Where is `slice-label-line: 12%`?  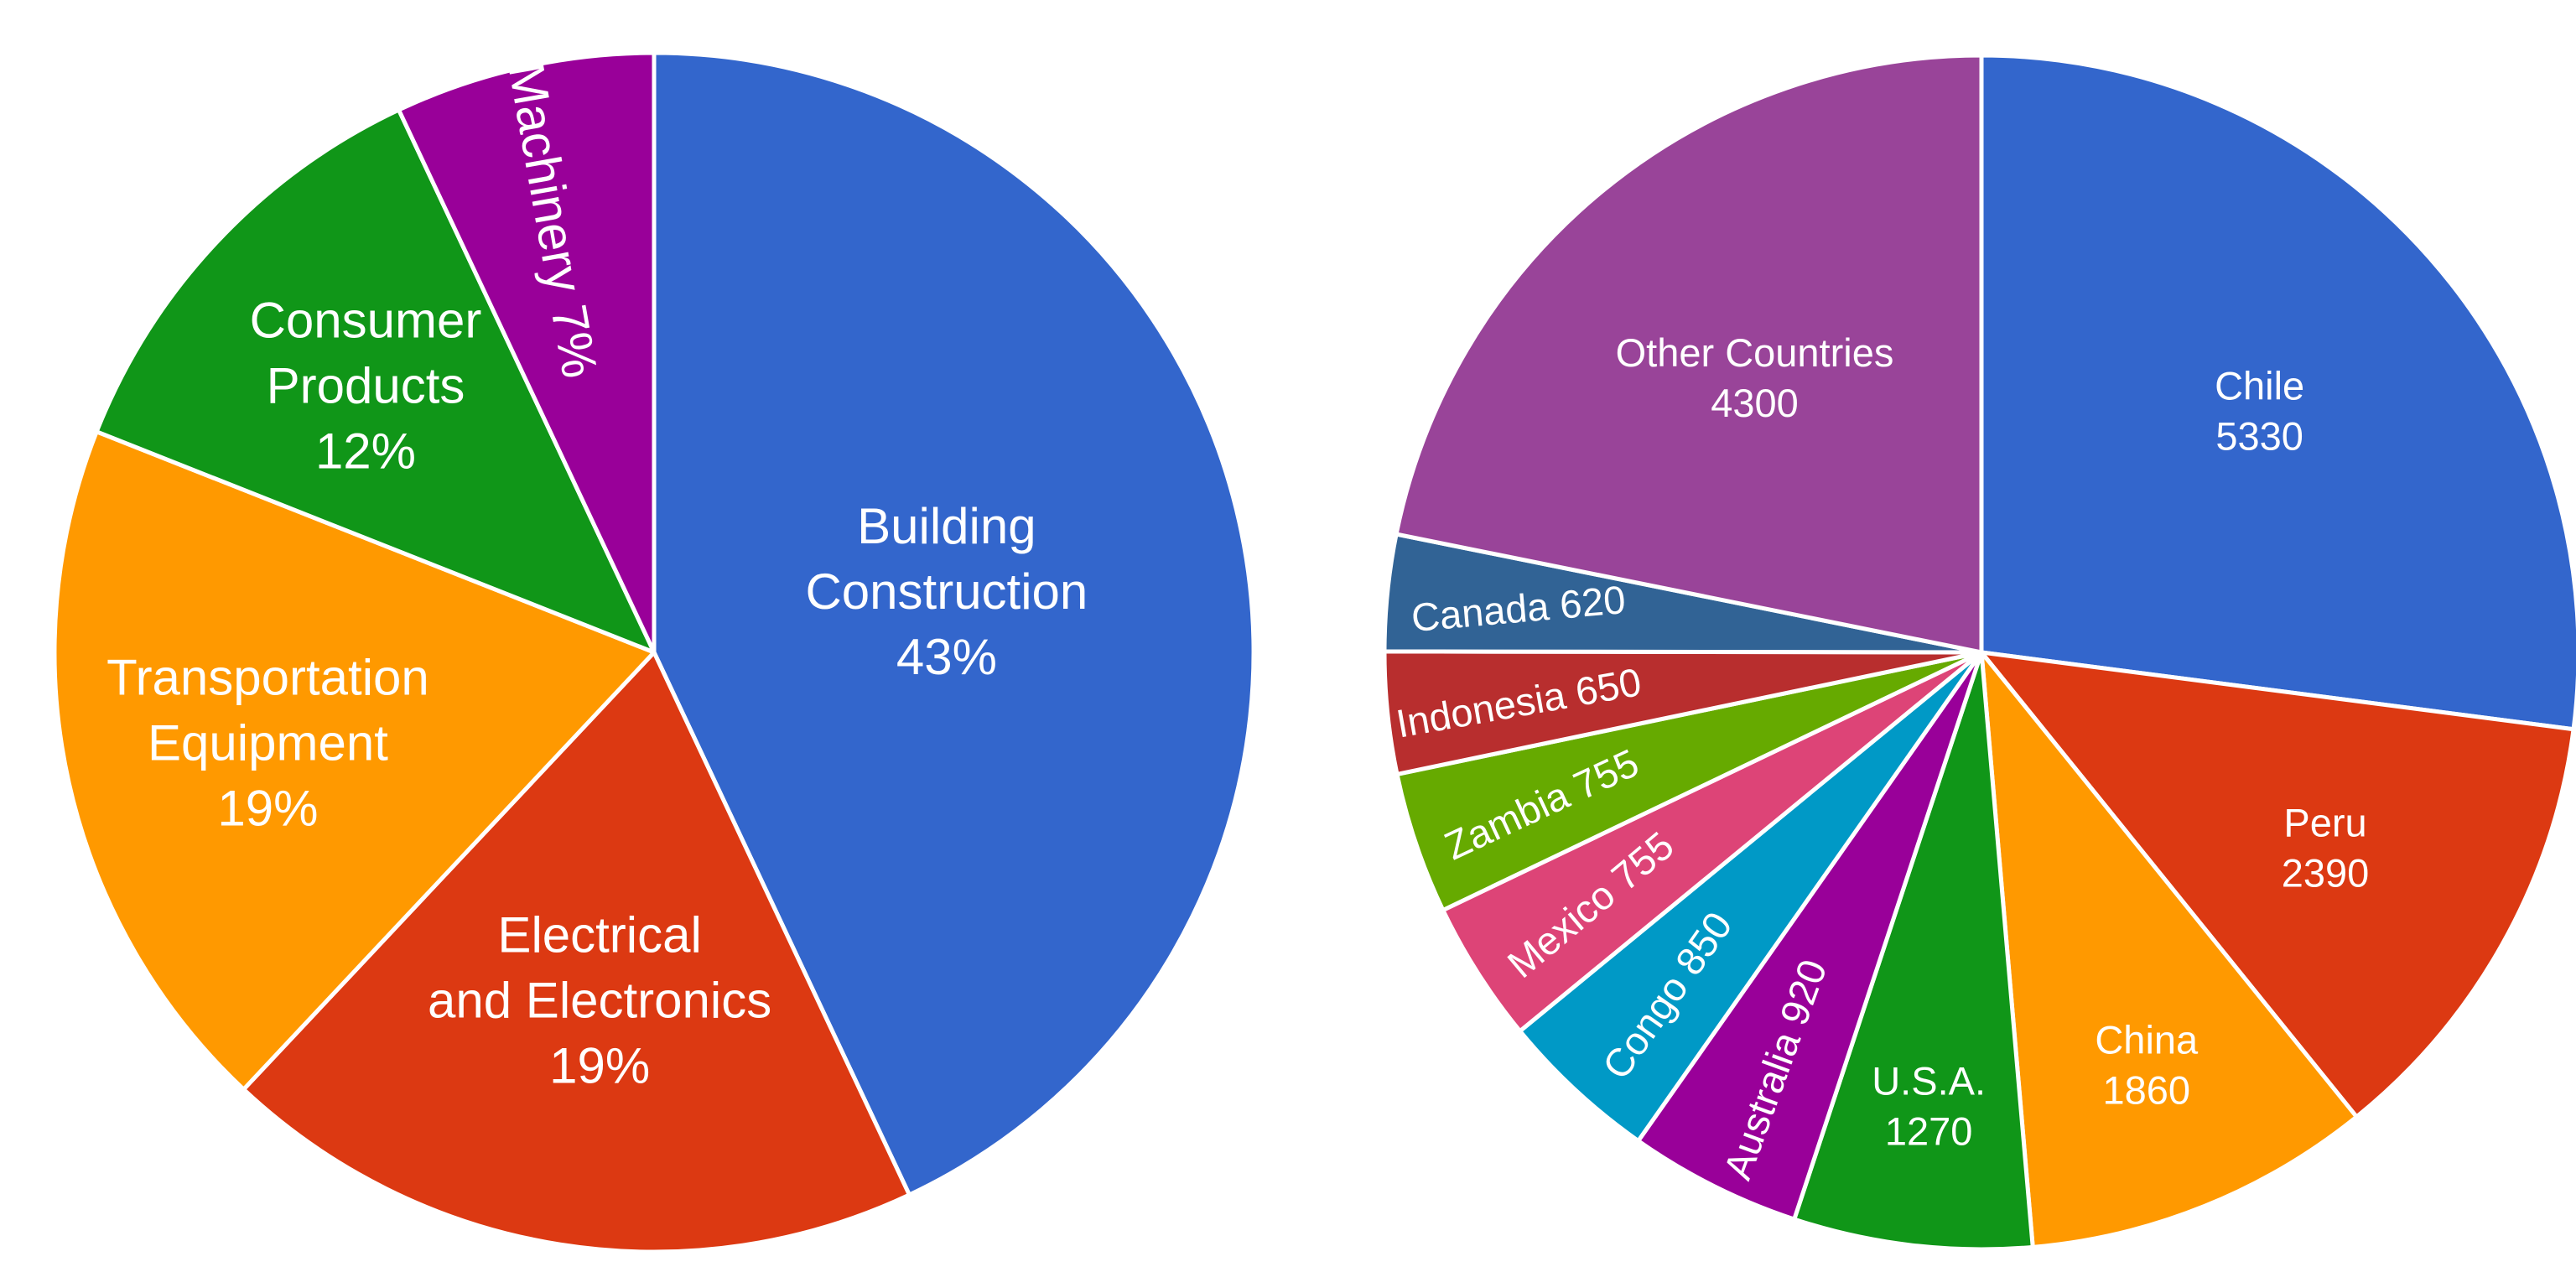 slice-label-line: 12% is located at coordinates (365, 452).